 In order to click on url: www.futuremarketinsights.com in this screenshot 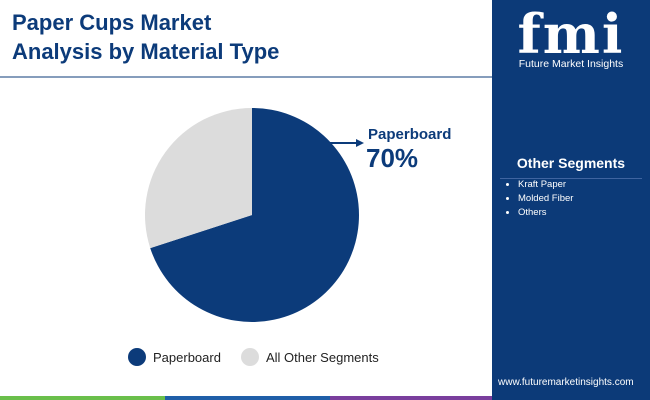, I will do `click(566, 382)`.